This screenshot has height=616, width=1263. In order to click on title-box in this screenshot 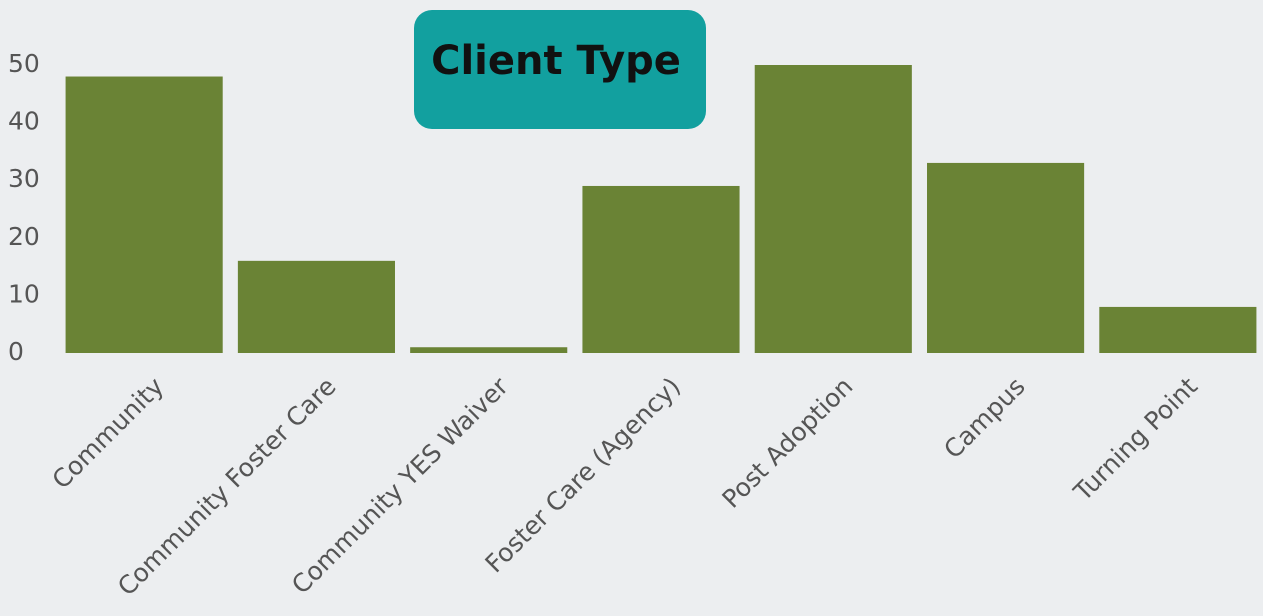, I will do `click(560, 69)`.